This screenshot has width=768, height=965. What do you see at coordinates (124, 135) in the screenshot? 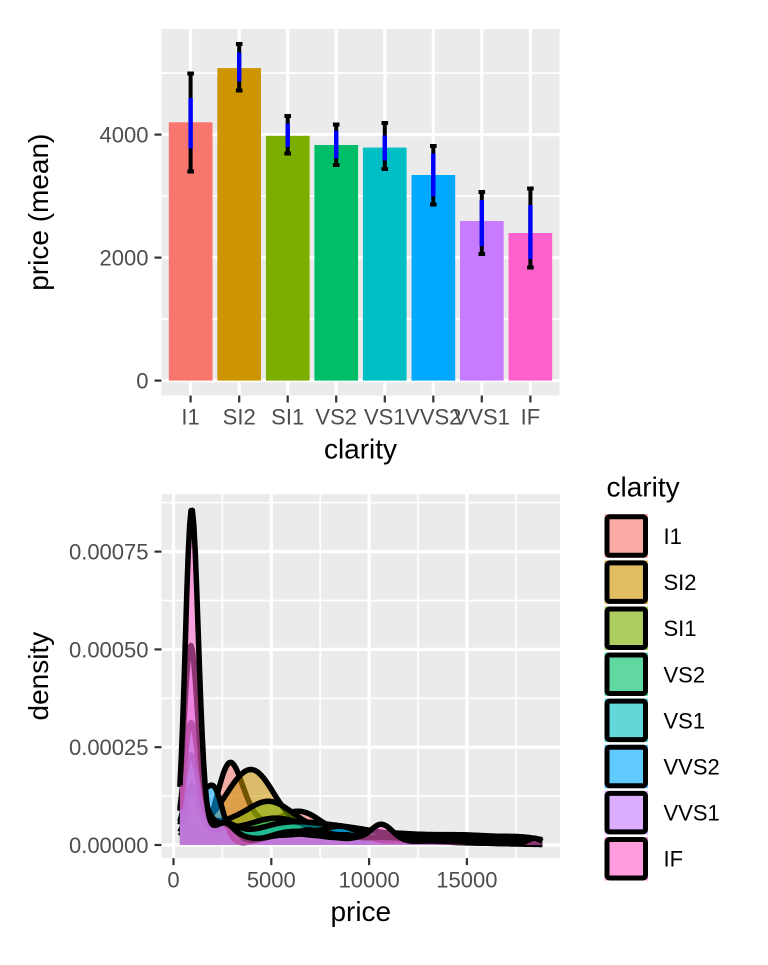
I see `svg-text: 4000` at bounding box center [124, 135].